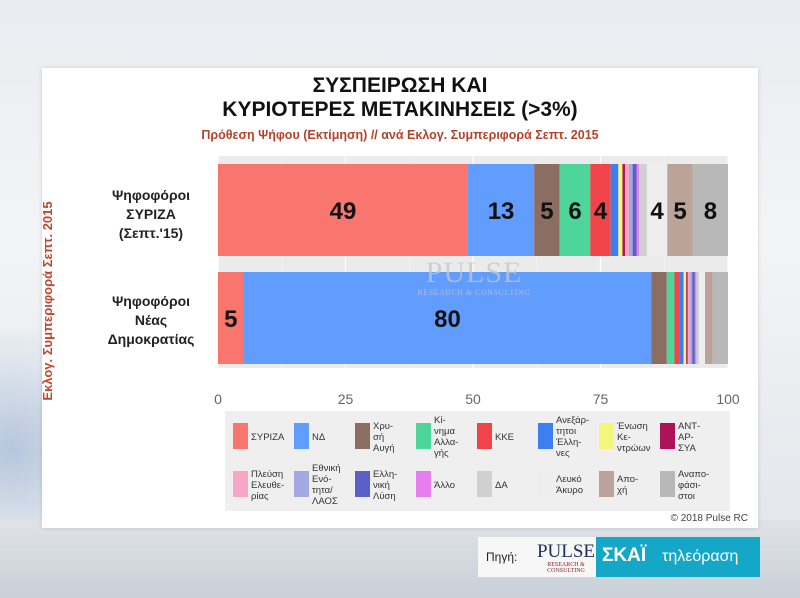  Describe the element at coordinates (400, 85) in the screenshot. I see `chart-title: ΣΥΣΠΕΙΡΩΣΗ ΚΑΙ` at that location.